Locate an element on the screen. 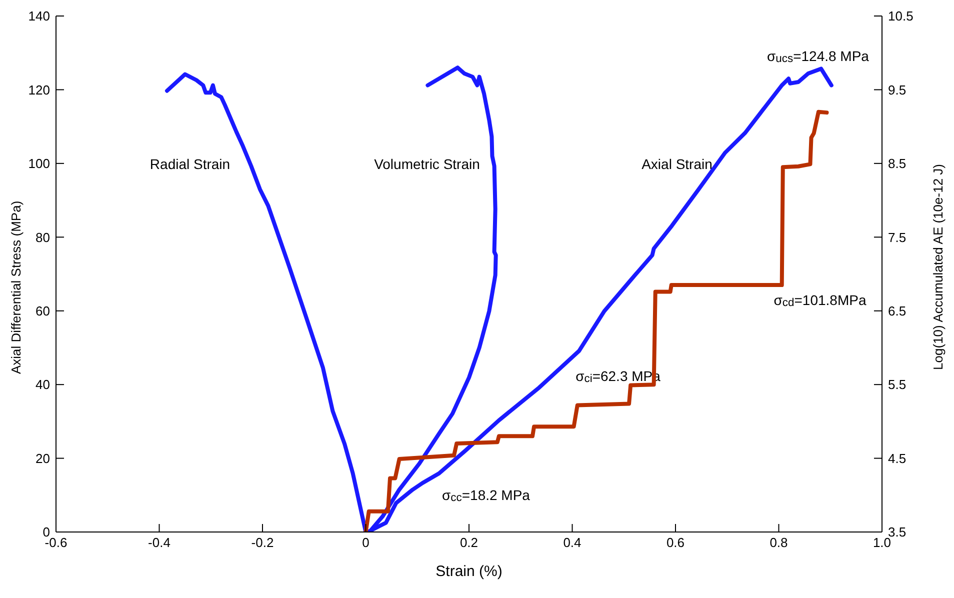 The height and width of the screenshot is (598, 954). y2-axis-title: Log(10) Accumulated AE (10e-12 J) is located at coordinates (938, 267).